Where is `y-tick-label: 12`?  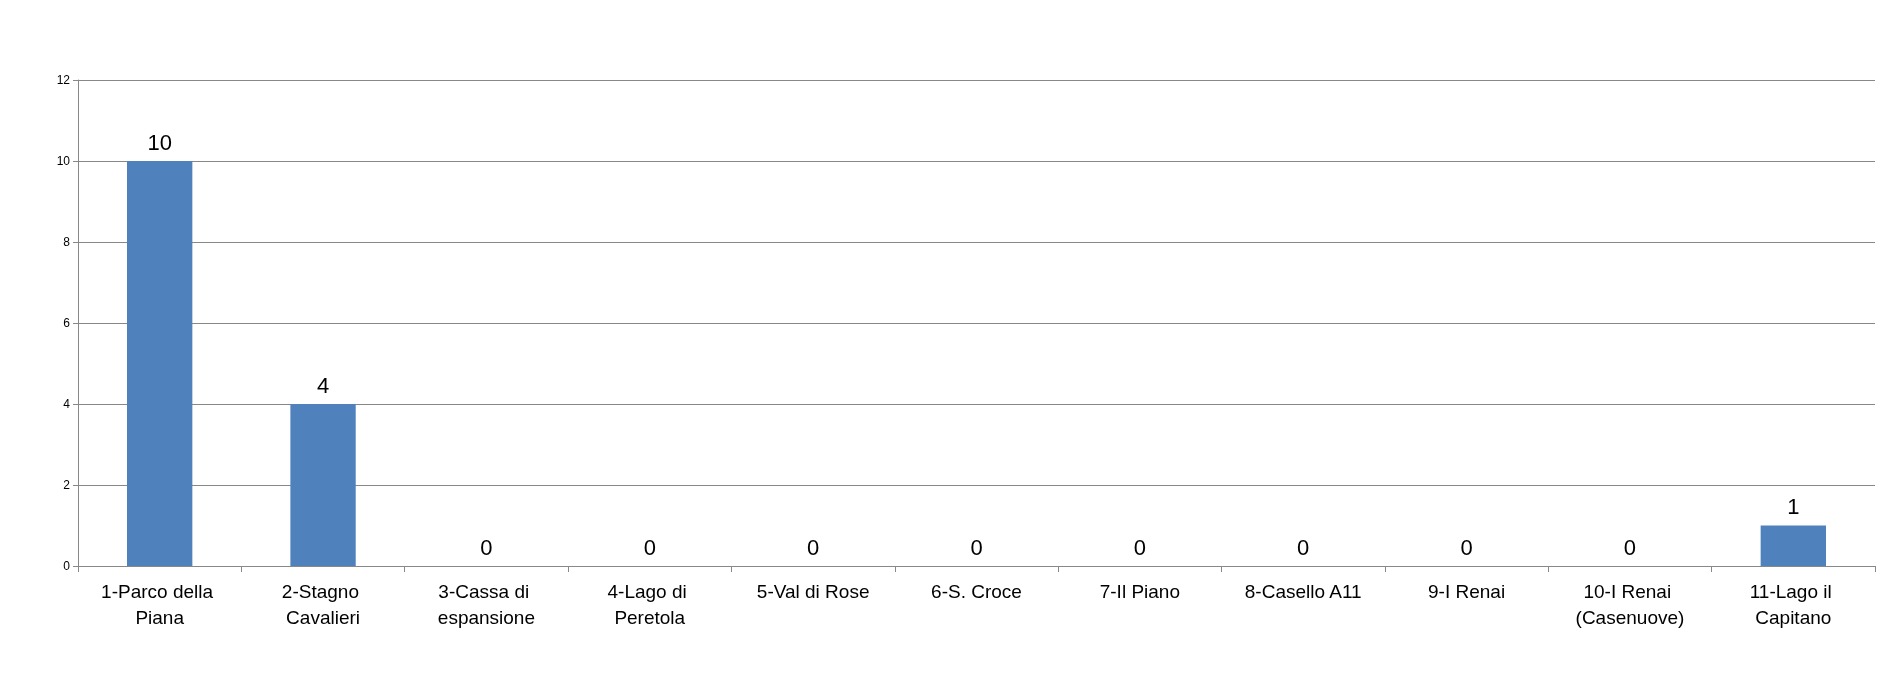
y-tick-label: 12 is located at coordinates (63, 80).